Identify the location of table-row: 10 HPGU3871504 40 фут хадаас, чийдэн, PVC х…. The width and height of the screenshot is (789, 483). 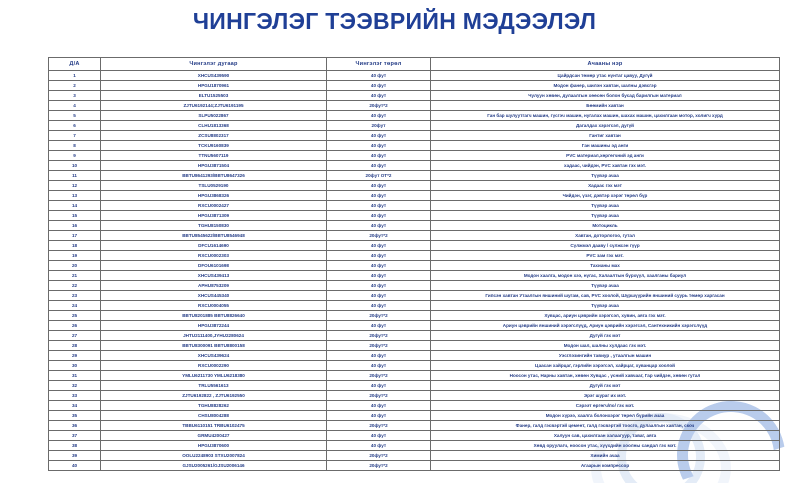
(414, 165).